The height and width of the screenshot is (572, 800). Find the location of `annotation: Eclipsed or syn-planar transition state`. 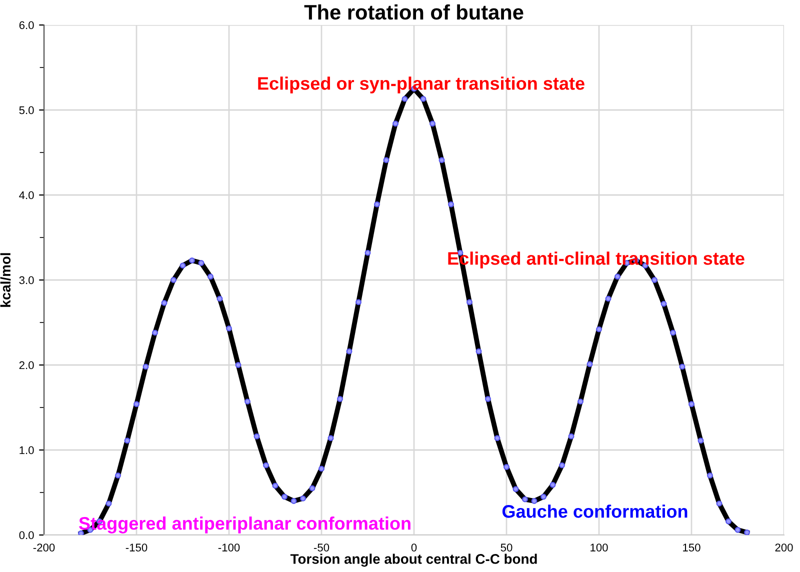

annotation: Eclipsed or syn-planar transition state is located at coordinates (421, 85).